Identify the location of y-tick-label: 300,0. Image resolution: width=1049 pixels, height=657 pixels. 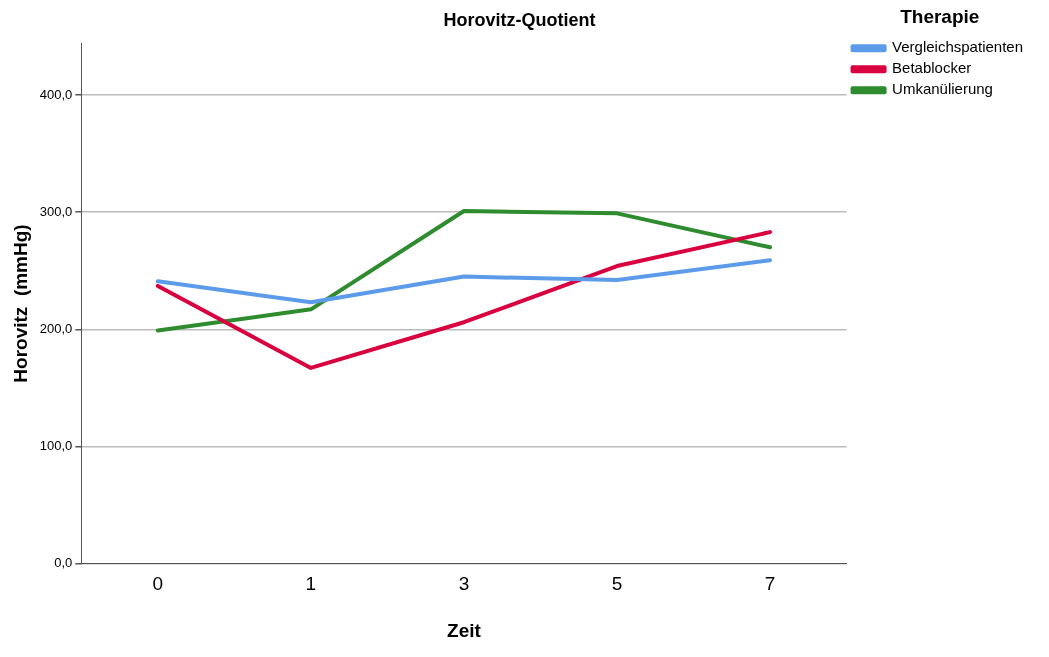
(56, 211).